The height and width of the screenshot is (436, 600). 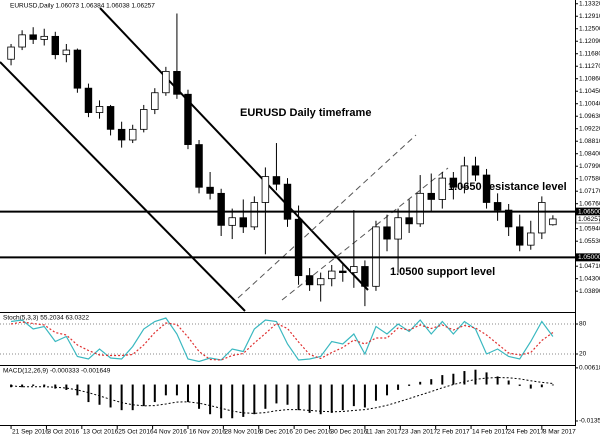 What do you see at coordinates (589, 166) in the screenshot?
I see `y-tick-label: 1.07990` at bounding box center [589, 166].